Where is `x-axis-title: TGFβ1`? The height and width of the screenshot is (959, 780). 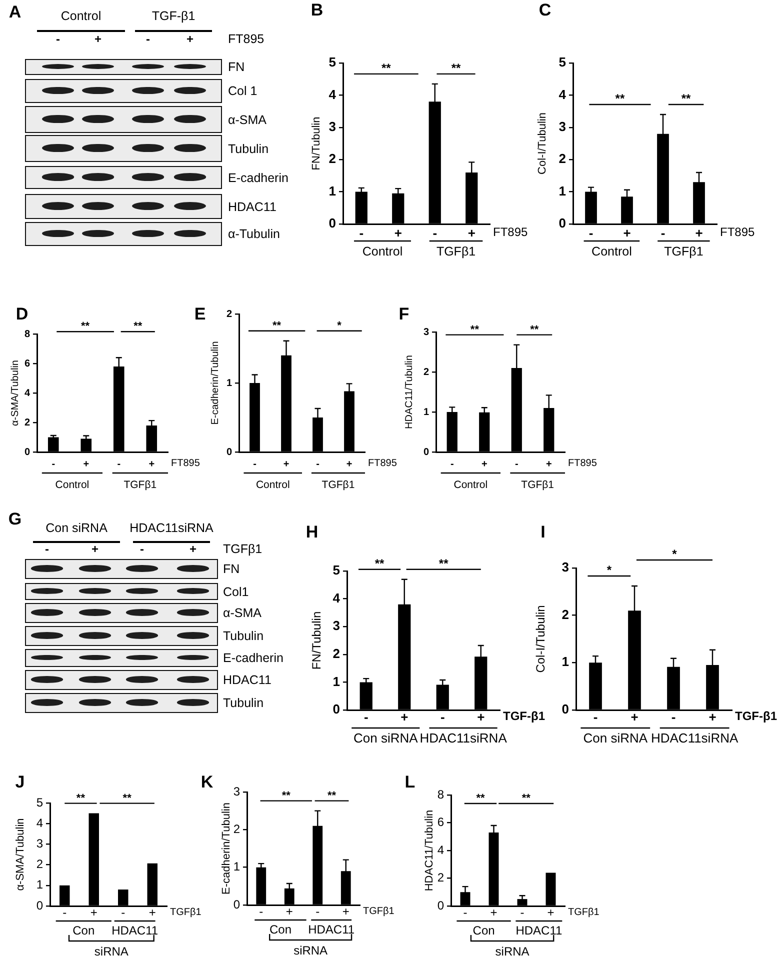 x-axis-title: TGFβ1 is located at coordinates (584, 912).